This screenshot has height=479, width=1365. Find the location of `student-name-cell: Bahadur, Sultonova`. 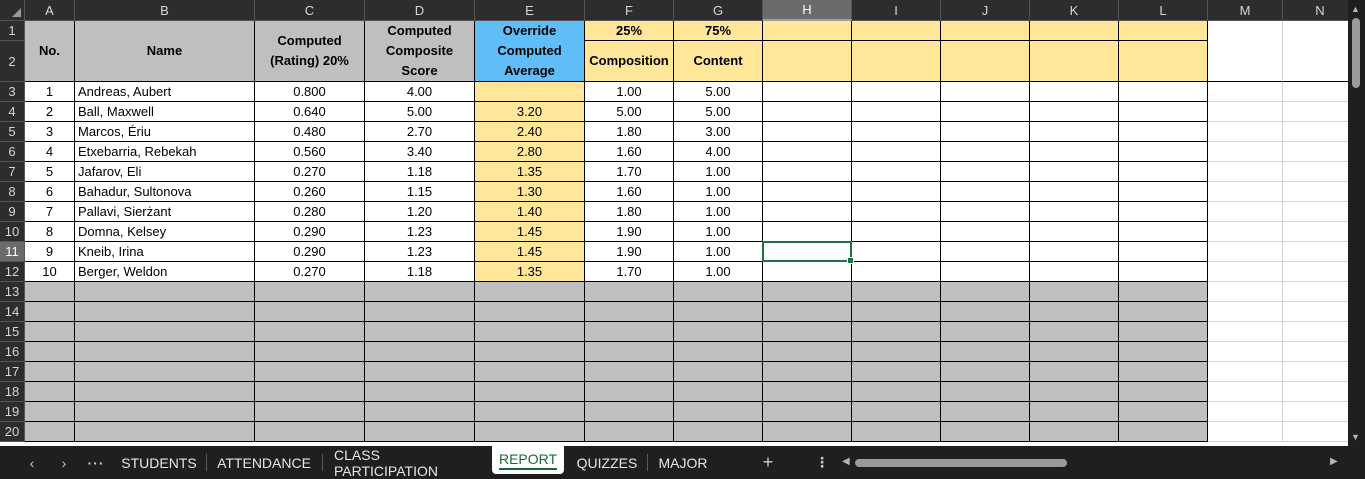

student-name-cell: Bahadur, Sultonova is located at coordinates (165, 192).